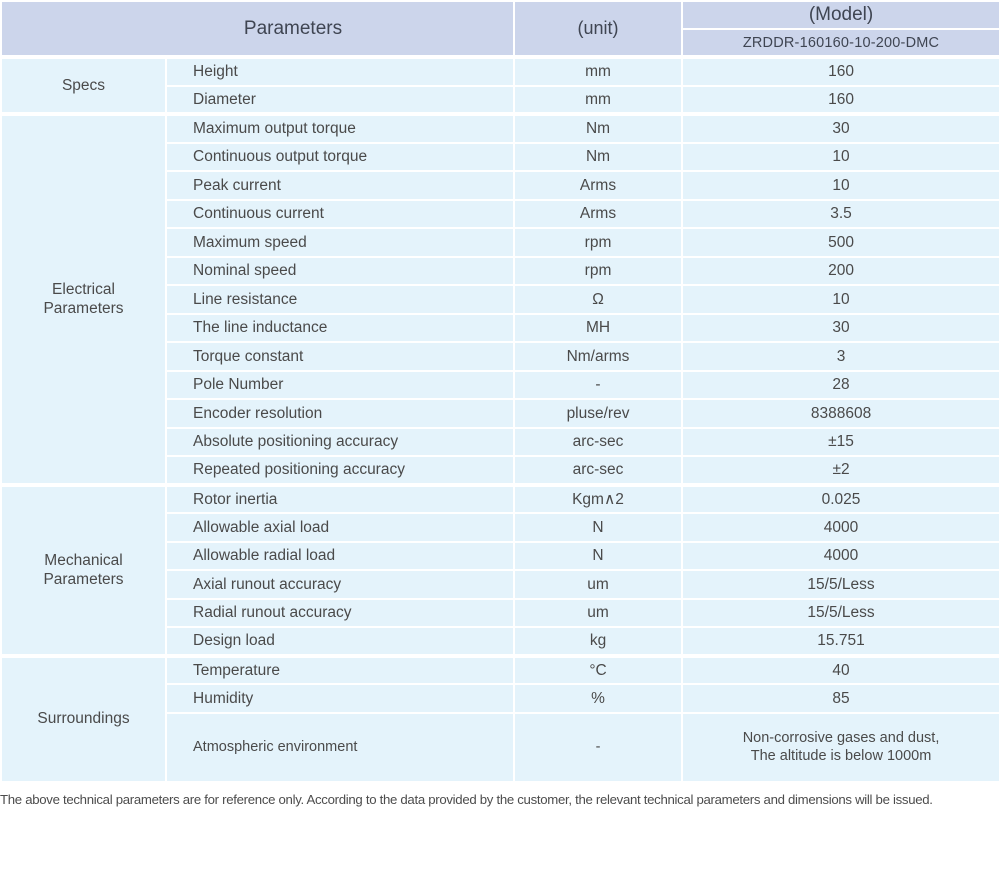 The height and width of the screenshot is (881, 999). I want to click on header-model-code: ZRDDR-160160-10-200-DMC, so click(840, 43).